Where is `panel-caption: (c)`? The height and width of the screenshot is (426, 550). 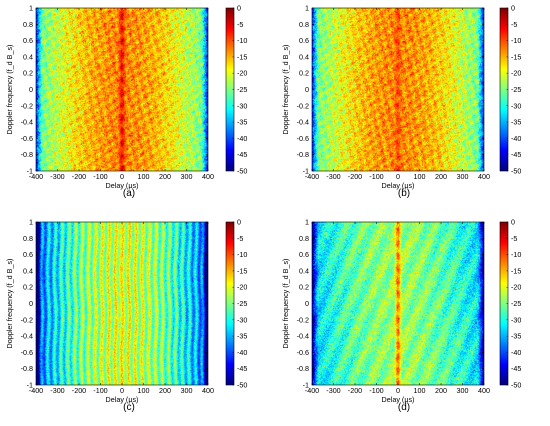 panel-caption: (c) is located at coordinates (129, 407).